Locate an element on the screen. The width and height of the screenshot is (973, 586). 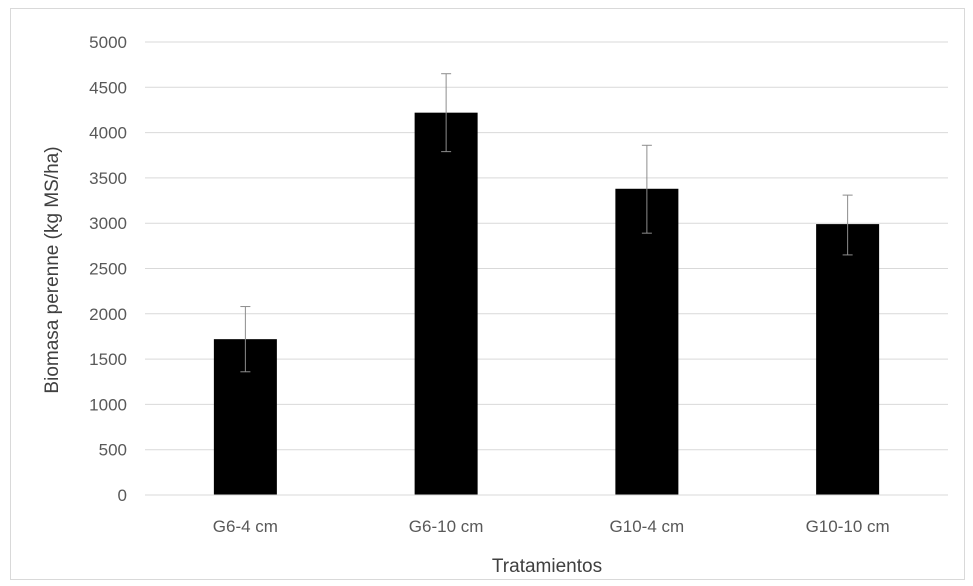
y-tick-label: 500 is located at coordinates (113, 450).